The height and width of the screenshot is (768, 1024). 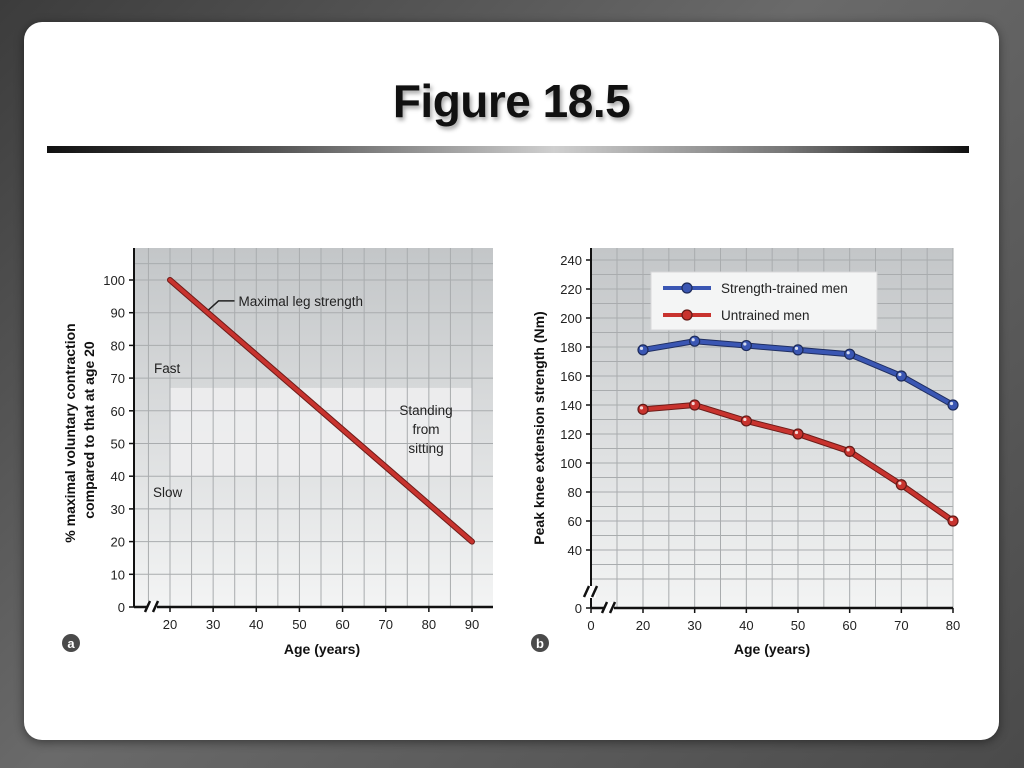 What do you see at coordinates (118, 509) in the screenshot?
I see `y-tick-label-a: 30` at bounding box center [118, 509].